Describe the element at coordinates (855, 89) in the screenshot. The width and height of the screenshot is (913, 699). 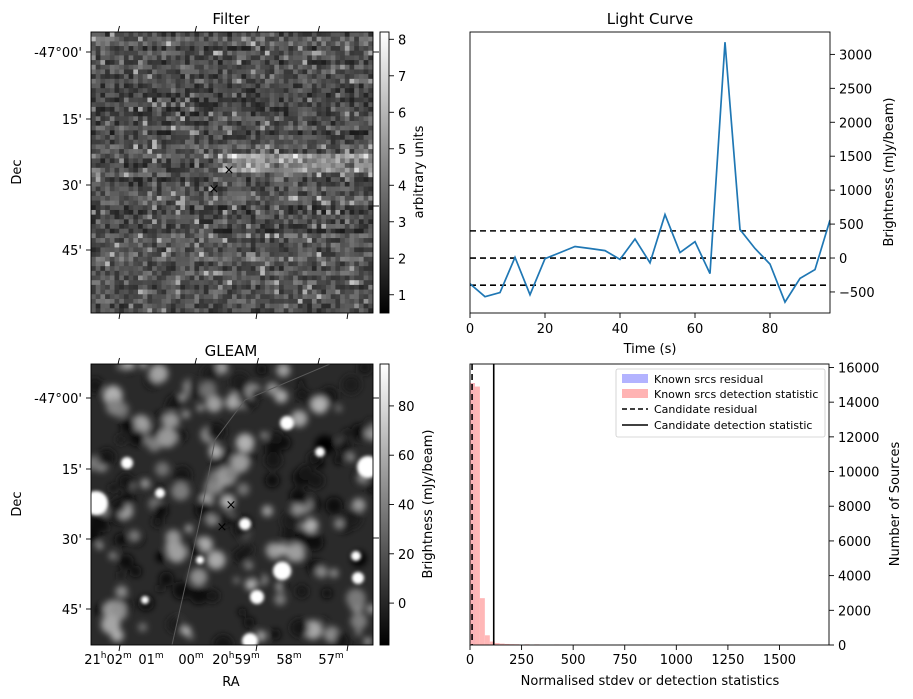
I see `lightcurve-y-tick-label: 2500` at that location.